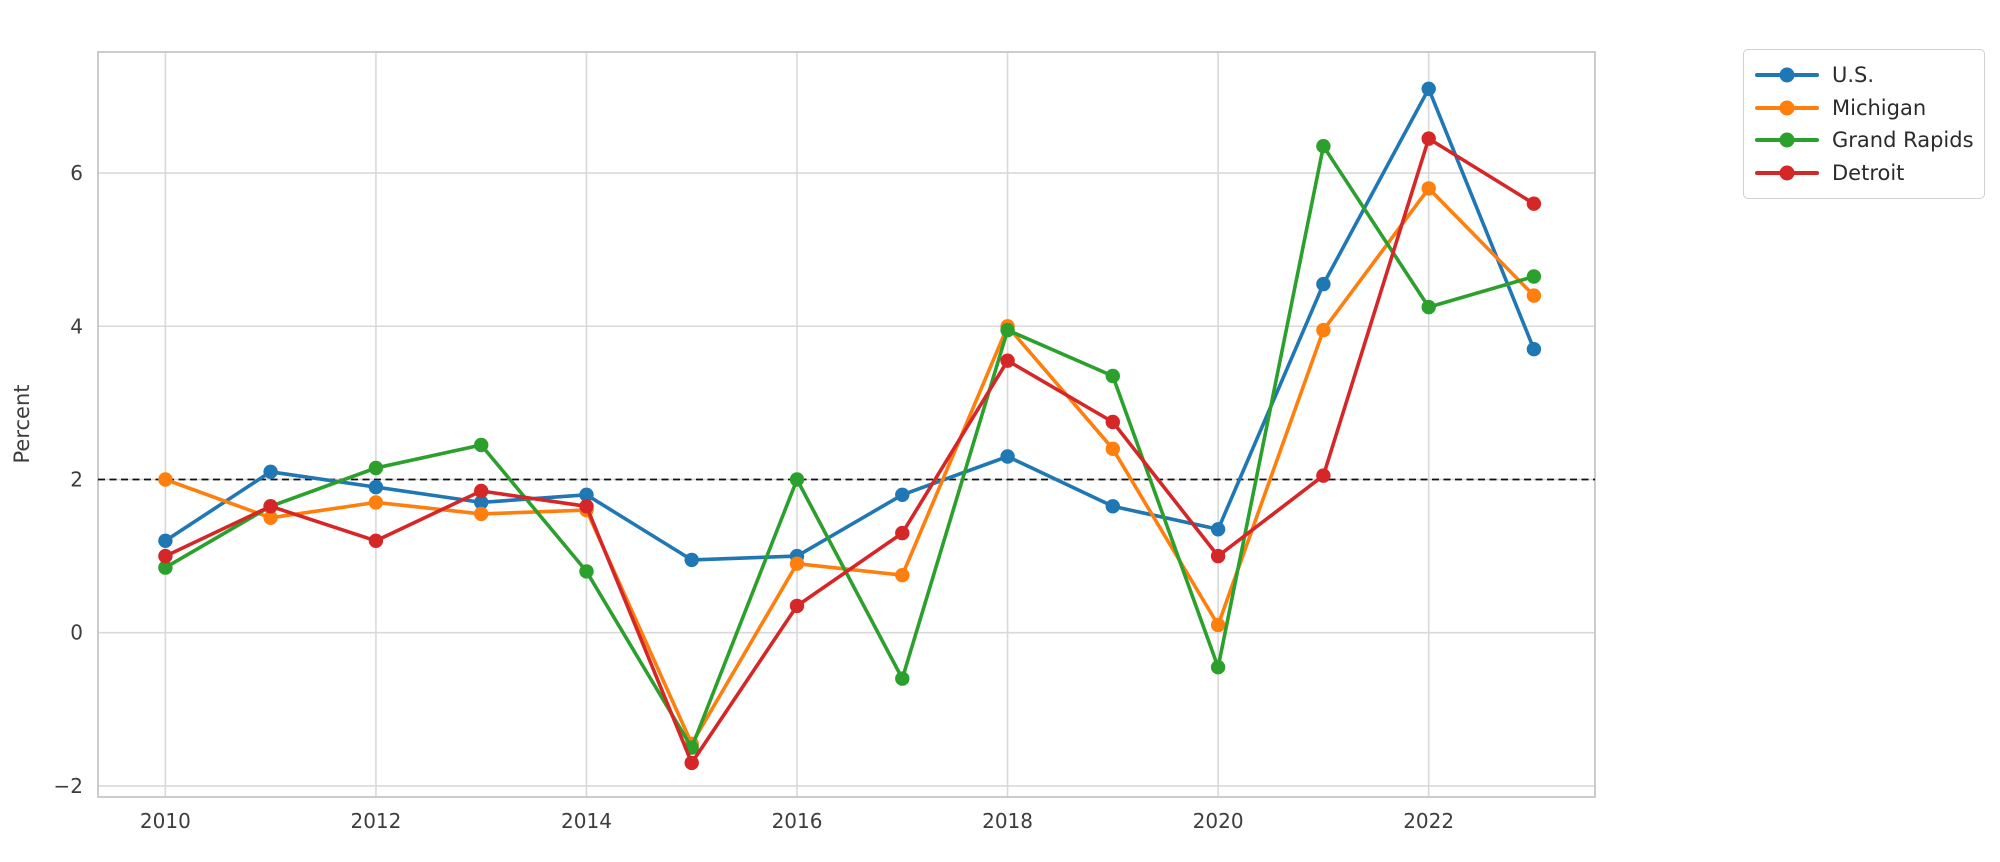 Image resolution: width=2000 pixels, height=862 pixels. What do you see at coordinates (1534, 203) in the screenshot?
I see `data-point-detroit-2023` at bounding box center [1534, 203].